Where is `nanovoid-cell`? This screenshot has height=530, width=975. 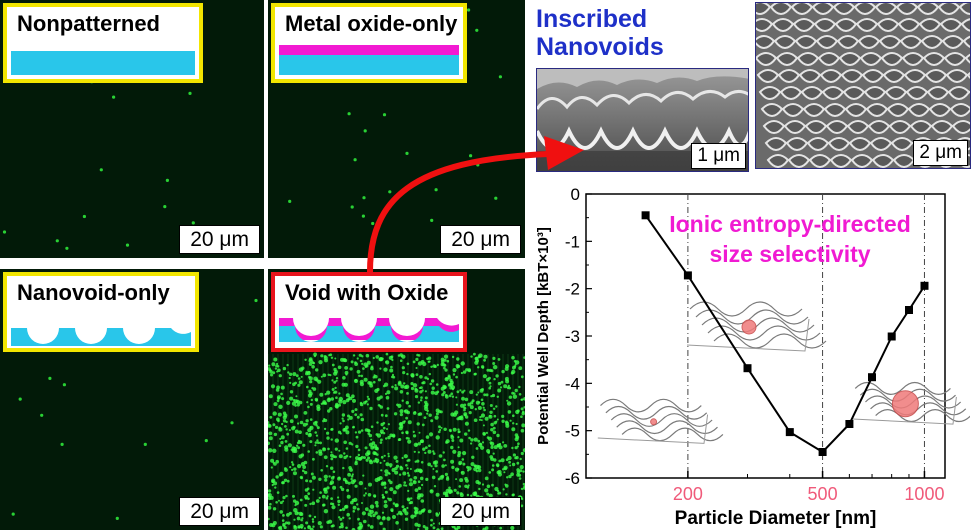
nanovoid-cell is located at coordinates (968, 75).